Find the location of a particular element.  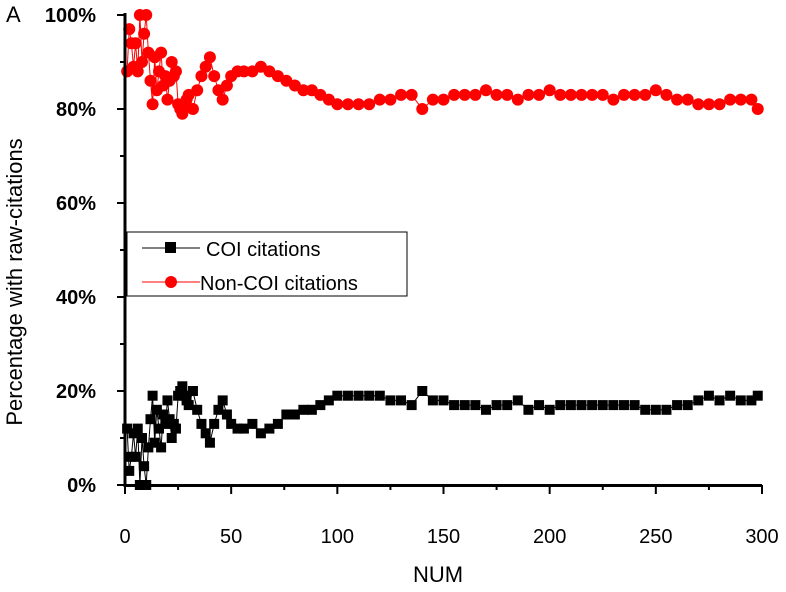

x-tick-label: 200 is located at coordinates (549, 537).